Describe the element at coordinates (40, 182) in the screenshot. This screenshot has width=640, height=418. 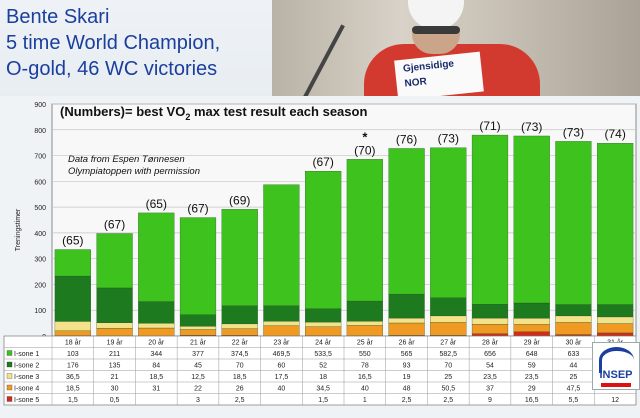
I see `y-tick-label: 600` at that location.